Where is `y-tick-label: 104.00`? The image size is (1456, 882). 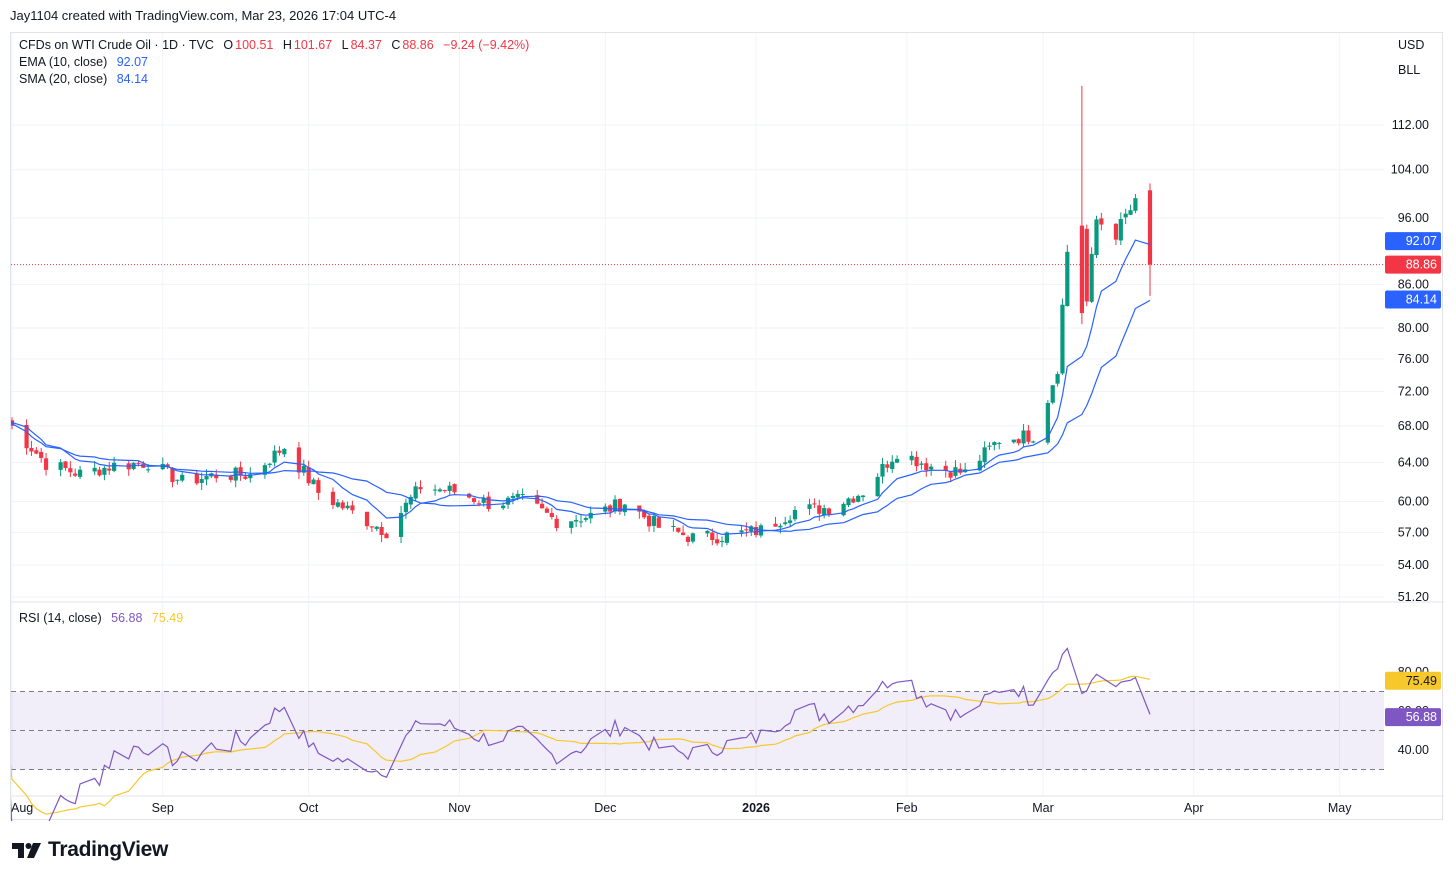 y-tick-label: 104.00 is located at coordinates (1410, 170).